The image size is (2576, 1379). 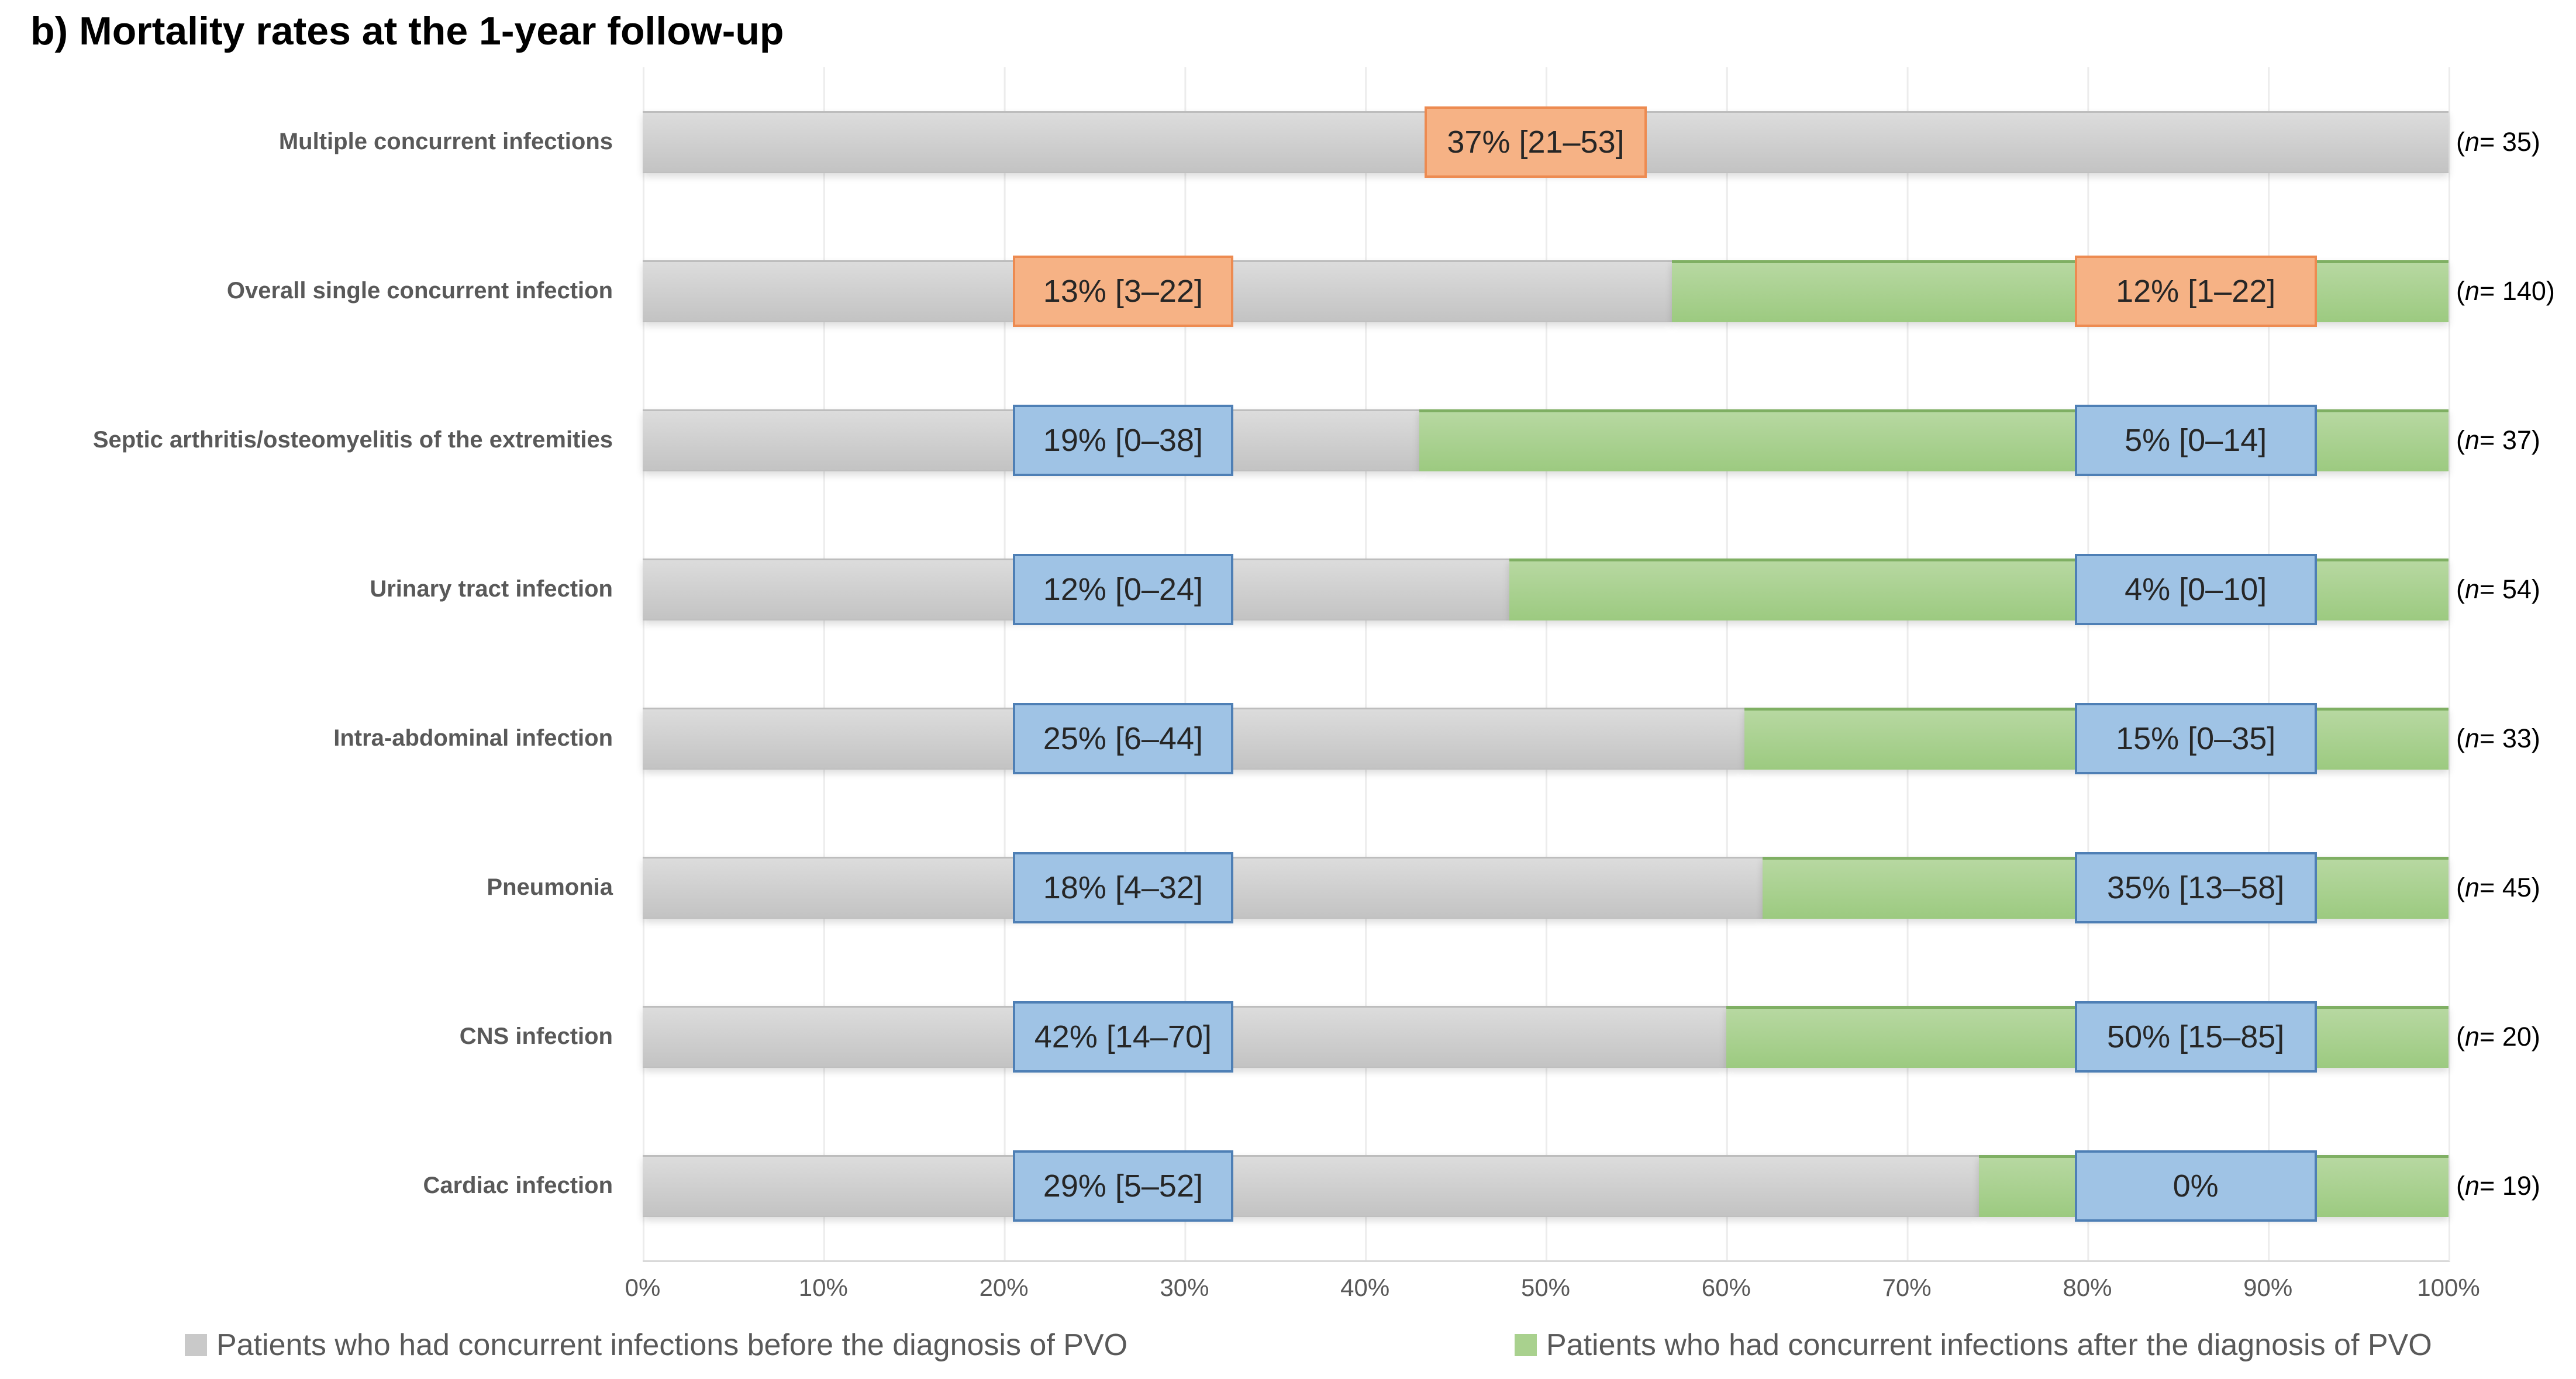 What do you see at coordinates (2088, 1287) in the screenshot?
I see `x-axis-tick-label: 80%` at bounding box center [2088, 1287].